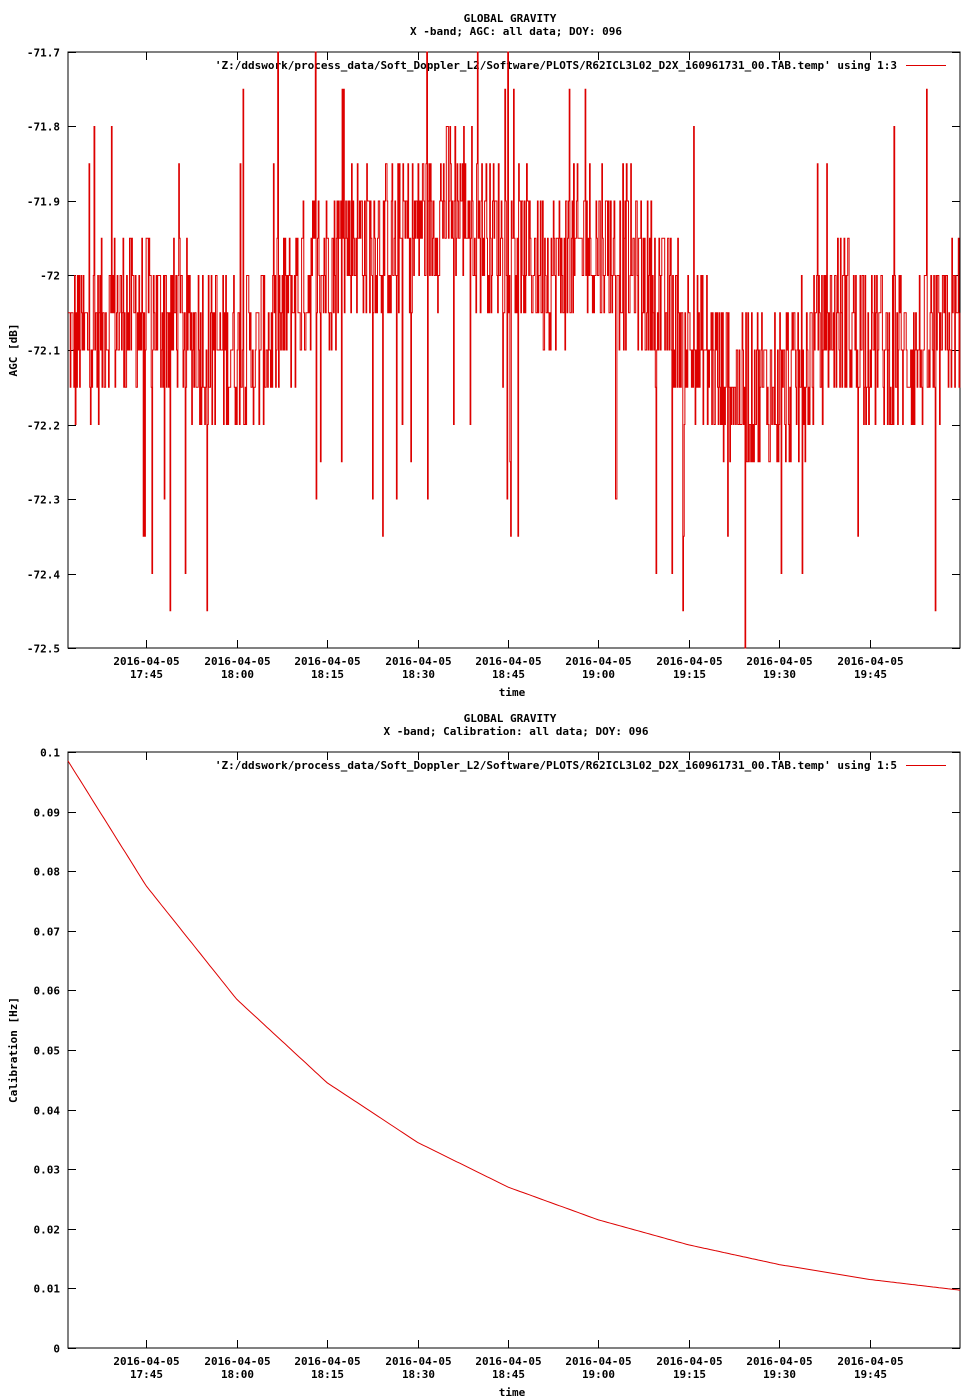 The width and height of the screenshot is (980, 1400). What do you see at coordinates (516, 731) in the screenshot?
I see `chart-subtitle: X -band; Calibration: all data; DOY: 096` at bounding box center [516, 731].